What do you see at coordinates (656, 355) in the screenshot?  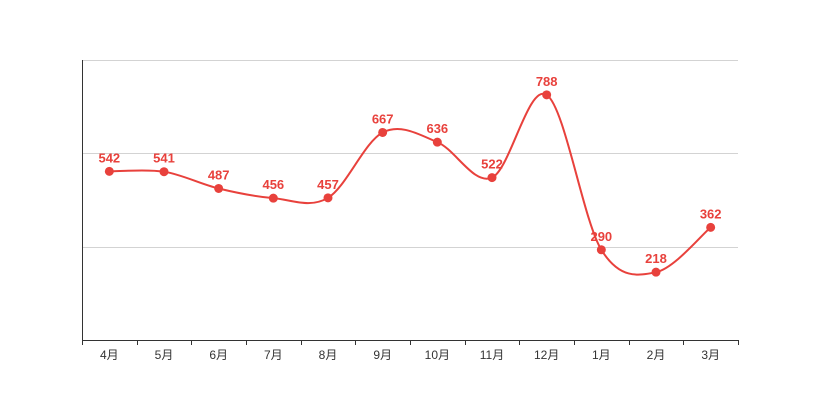 I see `x-tick-label: 2月` at bounding box center [656, 355].